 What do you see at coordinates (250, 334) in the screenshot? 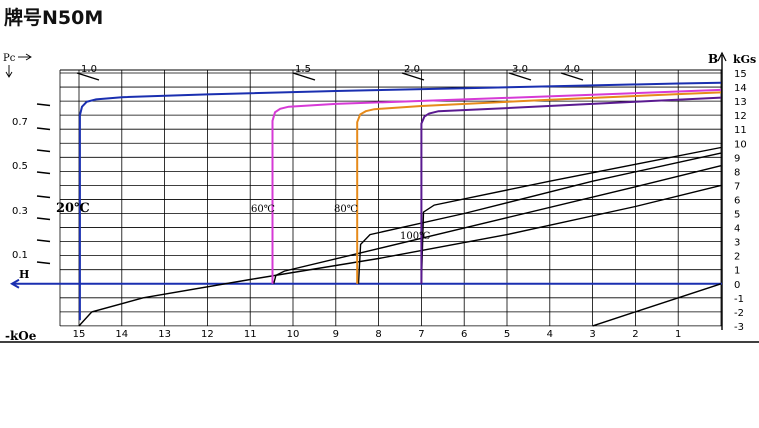
I see `x-tick-label: 11` at bounding box center [250, 334].